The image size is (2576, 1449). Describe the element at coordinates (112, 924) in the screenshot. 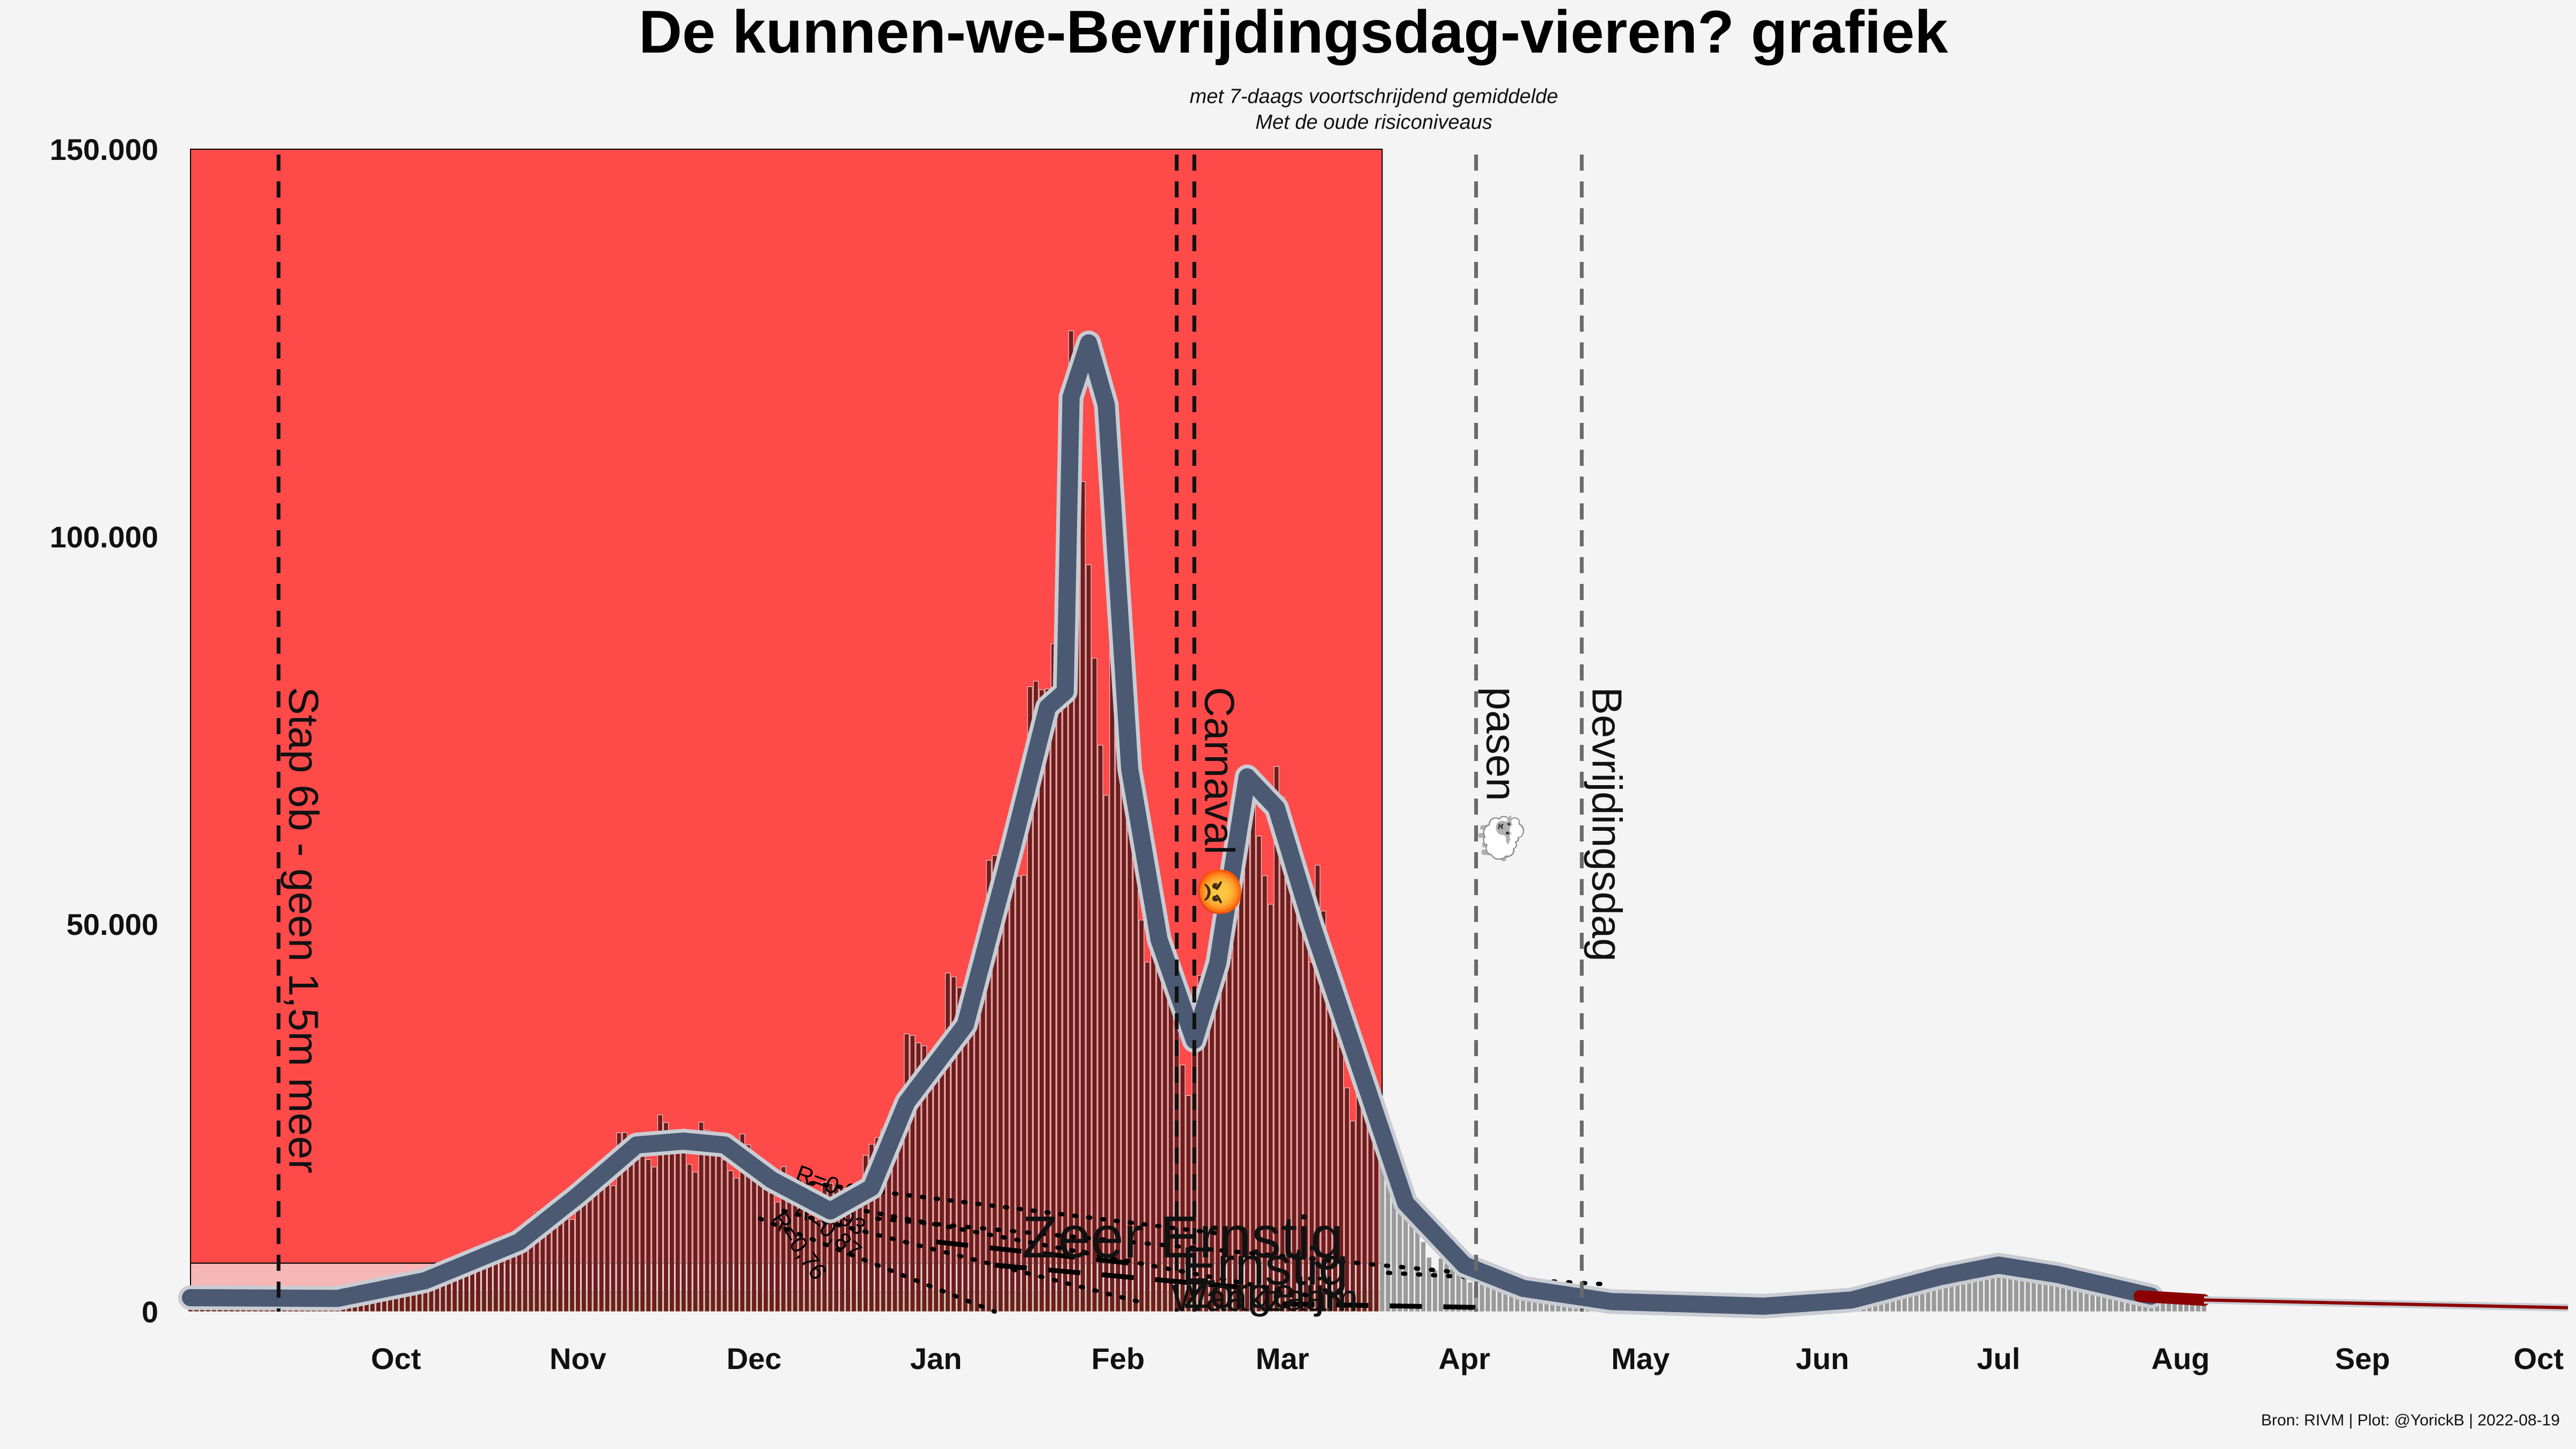

I see `y-tick-label: 50.000` at that location.